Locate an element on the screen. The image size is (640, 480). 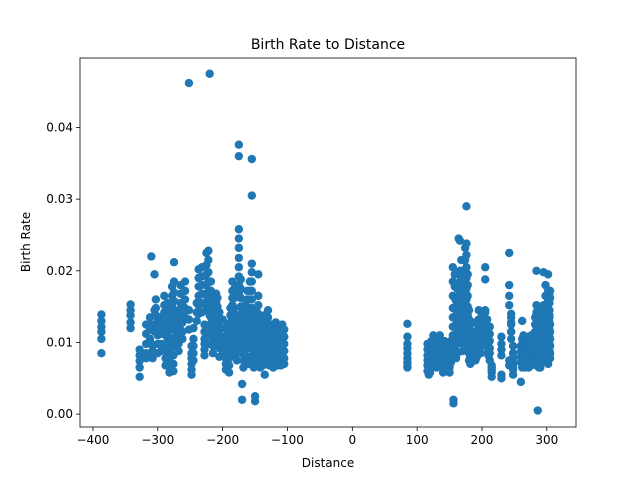
y-tick-label: 0.00 is located at coordinates (59, 414).